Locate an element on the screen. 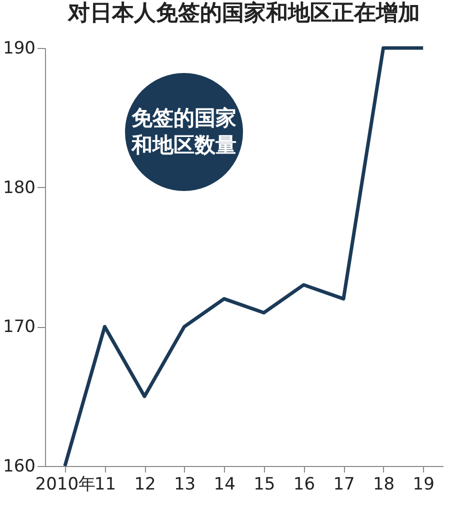  x-tick-label: 12 is located at coordinates (145, 484).